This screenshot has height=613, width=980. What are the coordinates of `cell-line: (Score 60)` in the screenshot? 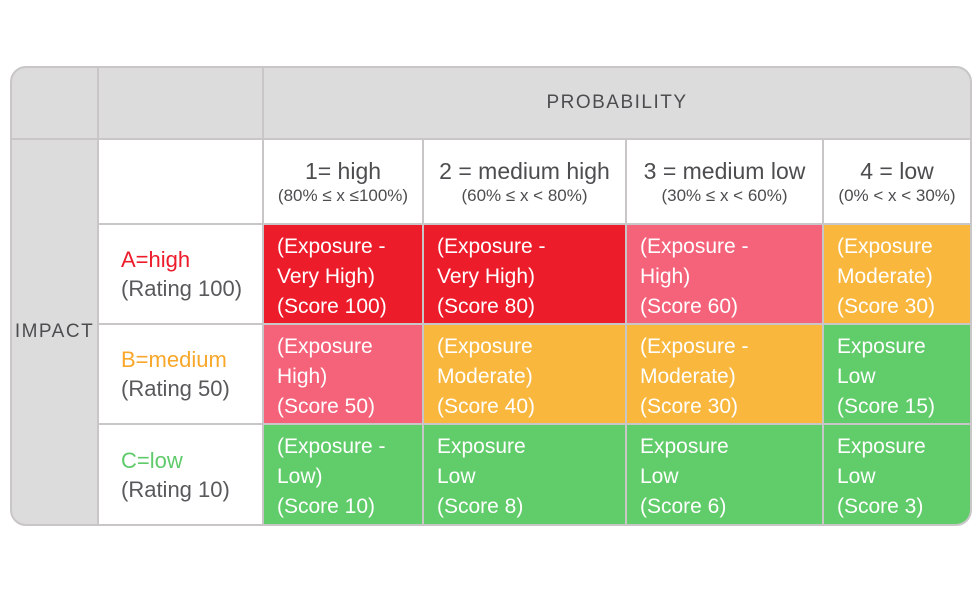 It's located at (689, 306).